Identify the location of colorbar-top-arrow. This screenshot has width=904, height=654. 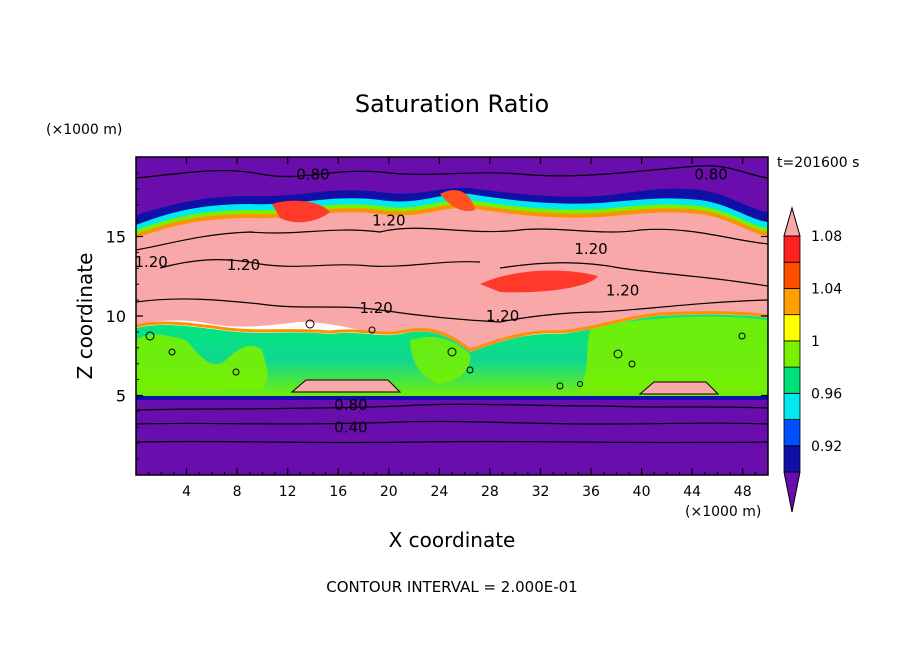
(792, 221).